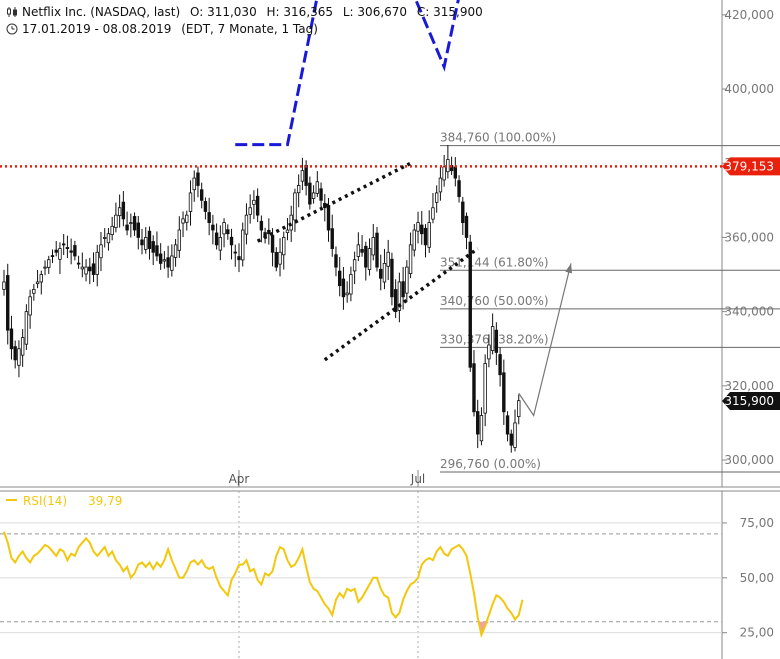  Describe the element at coordinates (757, 578) in the screenshot. I see `rsi-tick-label: 50,00` at that location.